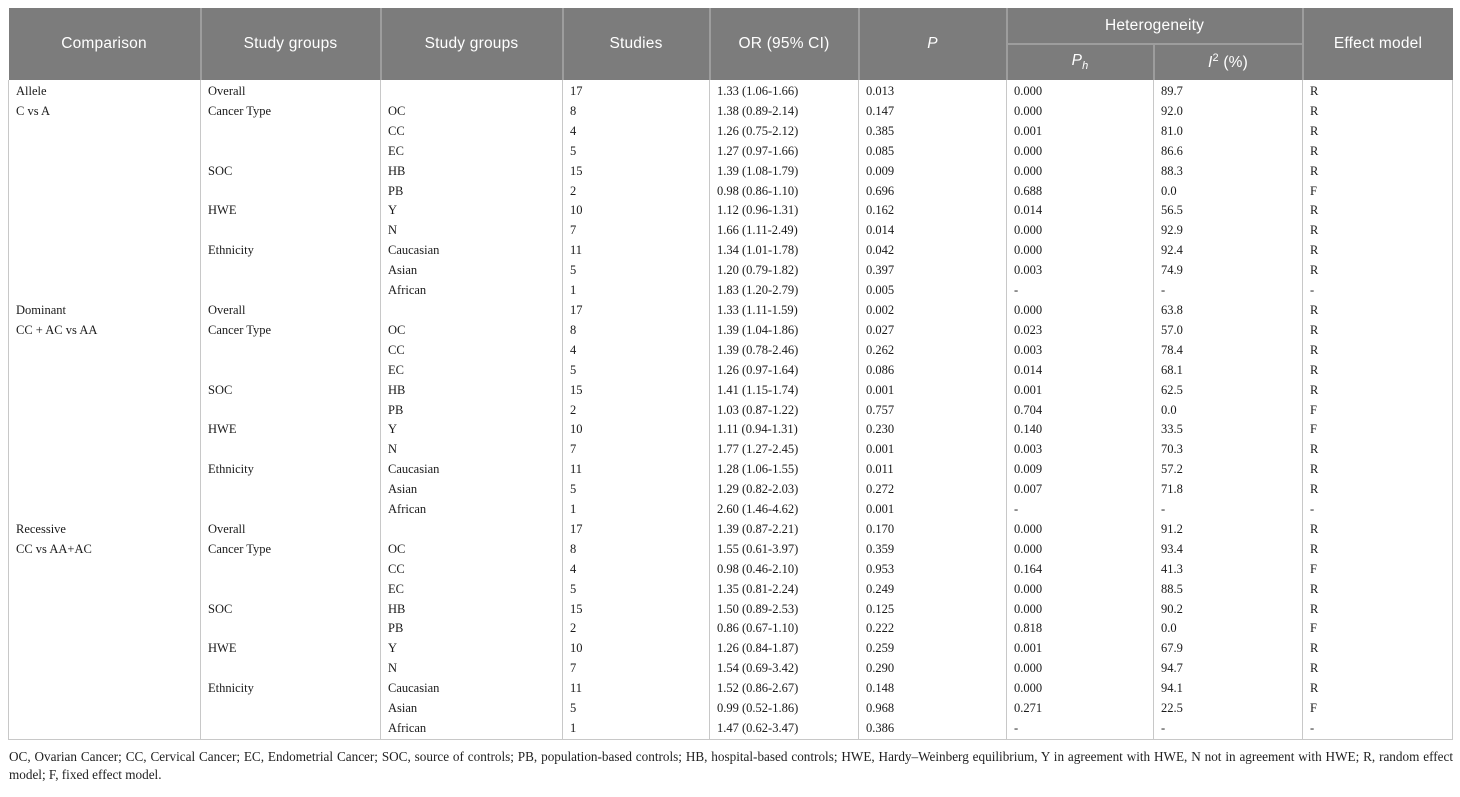 The height and width of the screenshot is (797, 1460). Describe the element at coordinates (784, 390) in the screenshot. I see `table-cell: 1.41 (1.15-1.74)` at that location.